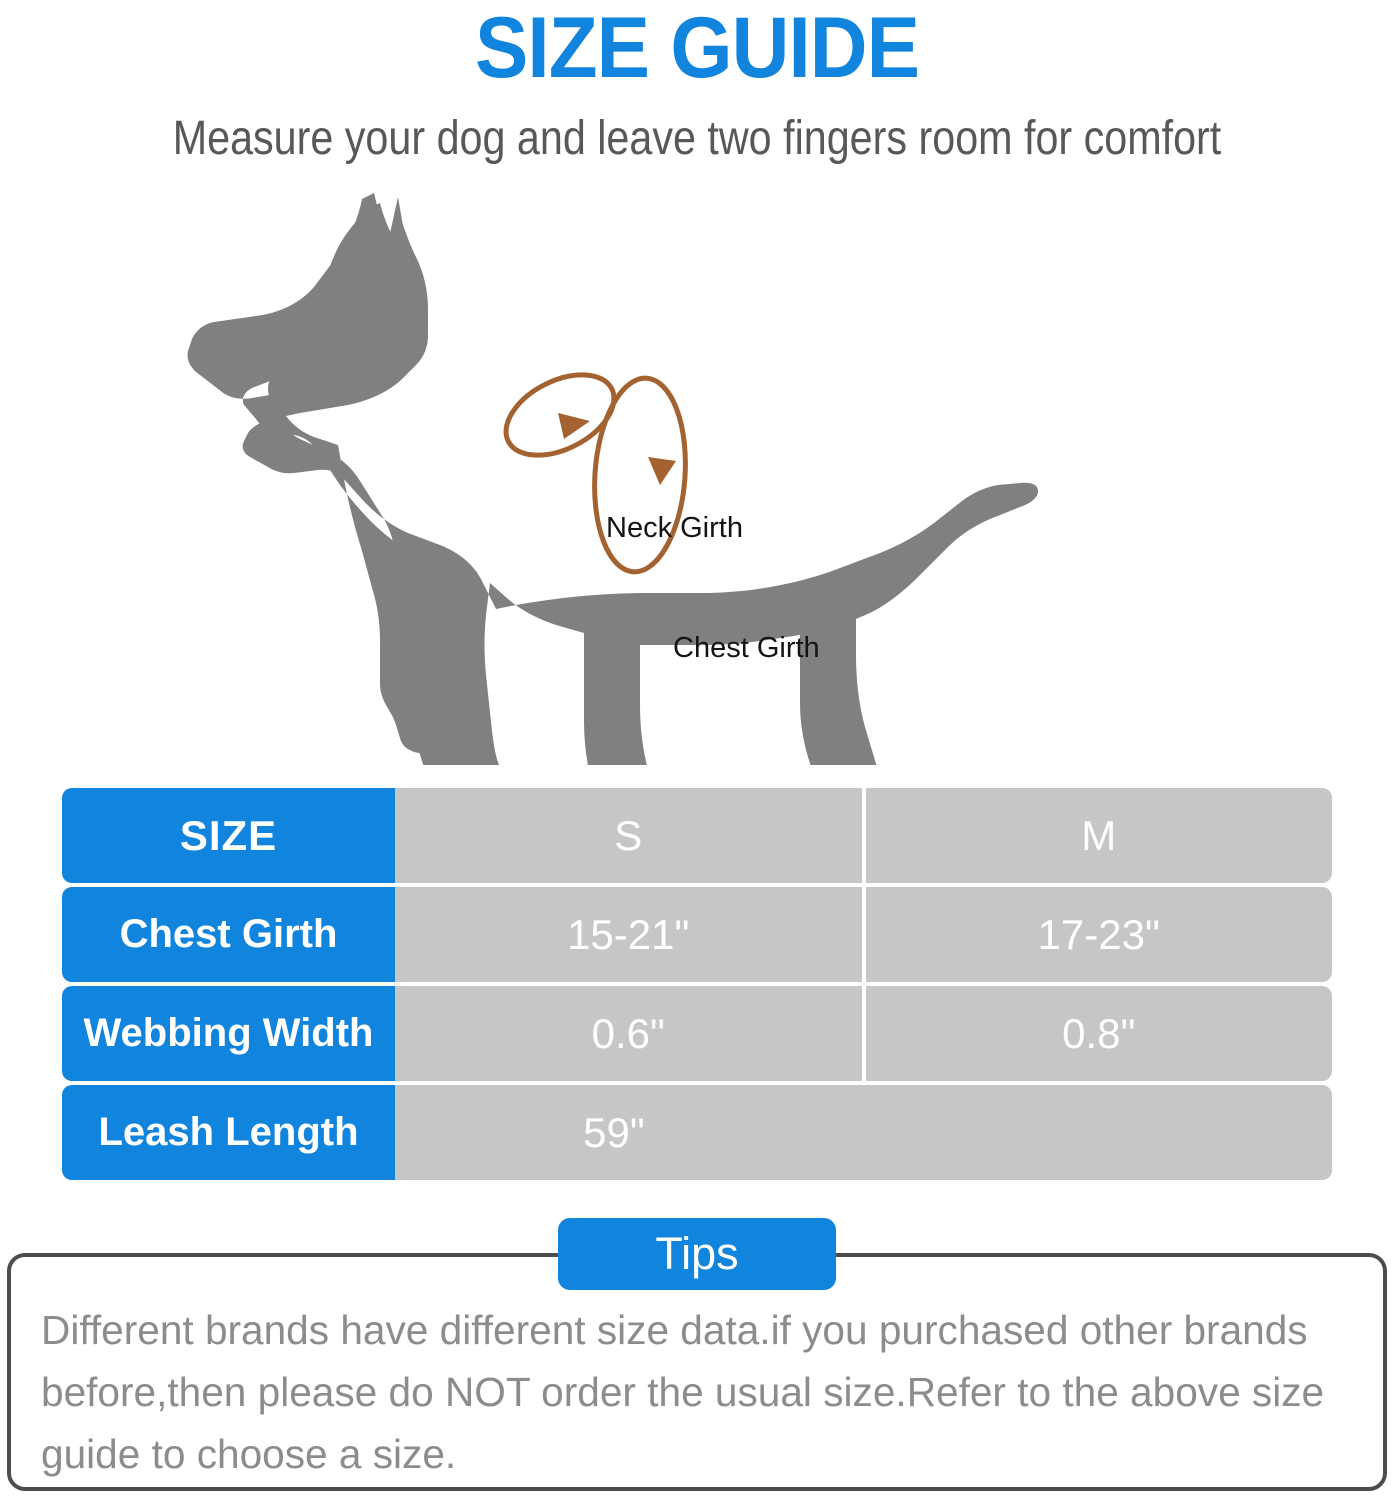  What do you see at coordinates (628, 1033) in the screenshot?
I see `cell-webbing-width-s: 0.6"` at bounding box center [628, 1033].